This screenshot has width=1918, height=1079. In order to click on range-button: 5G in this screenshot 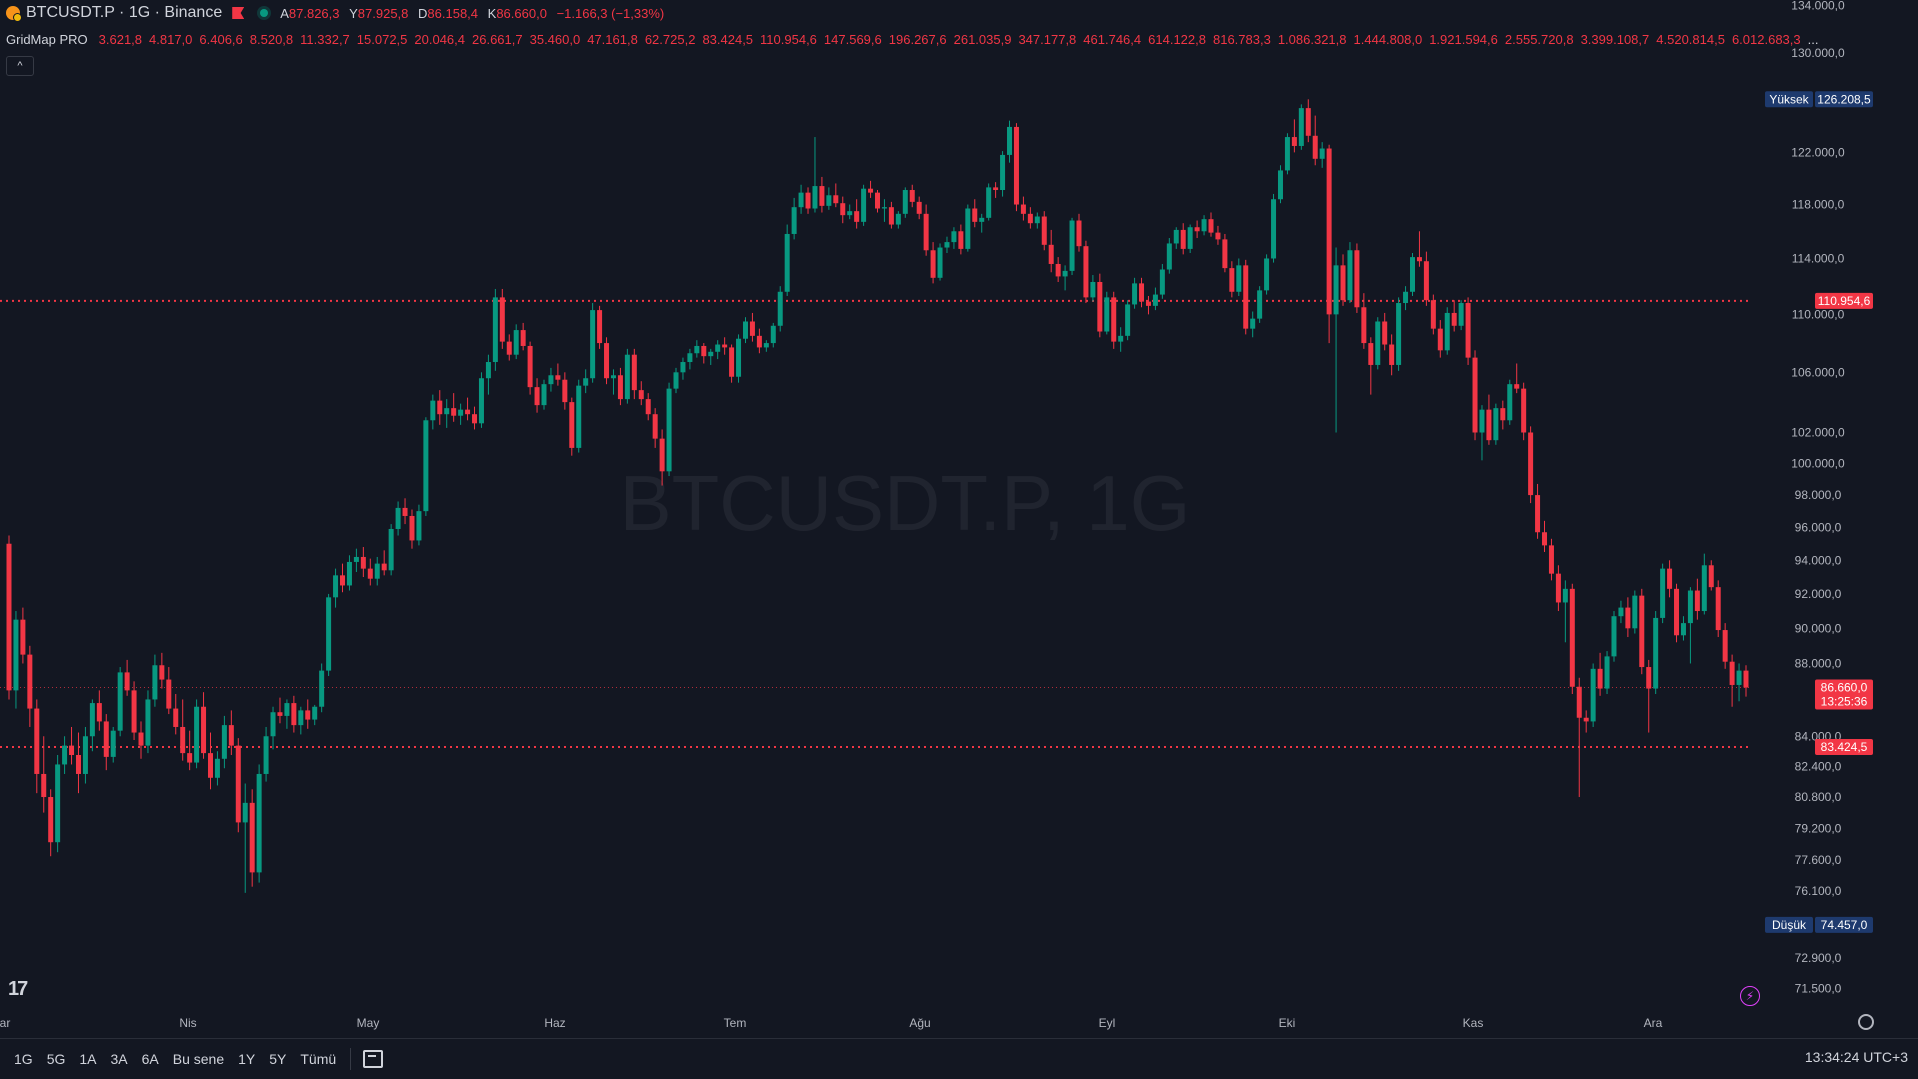, I will do `click(56, 1059)`.